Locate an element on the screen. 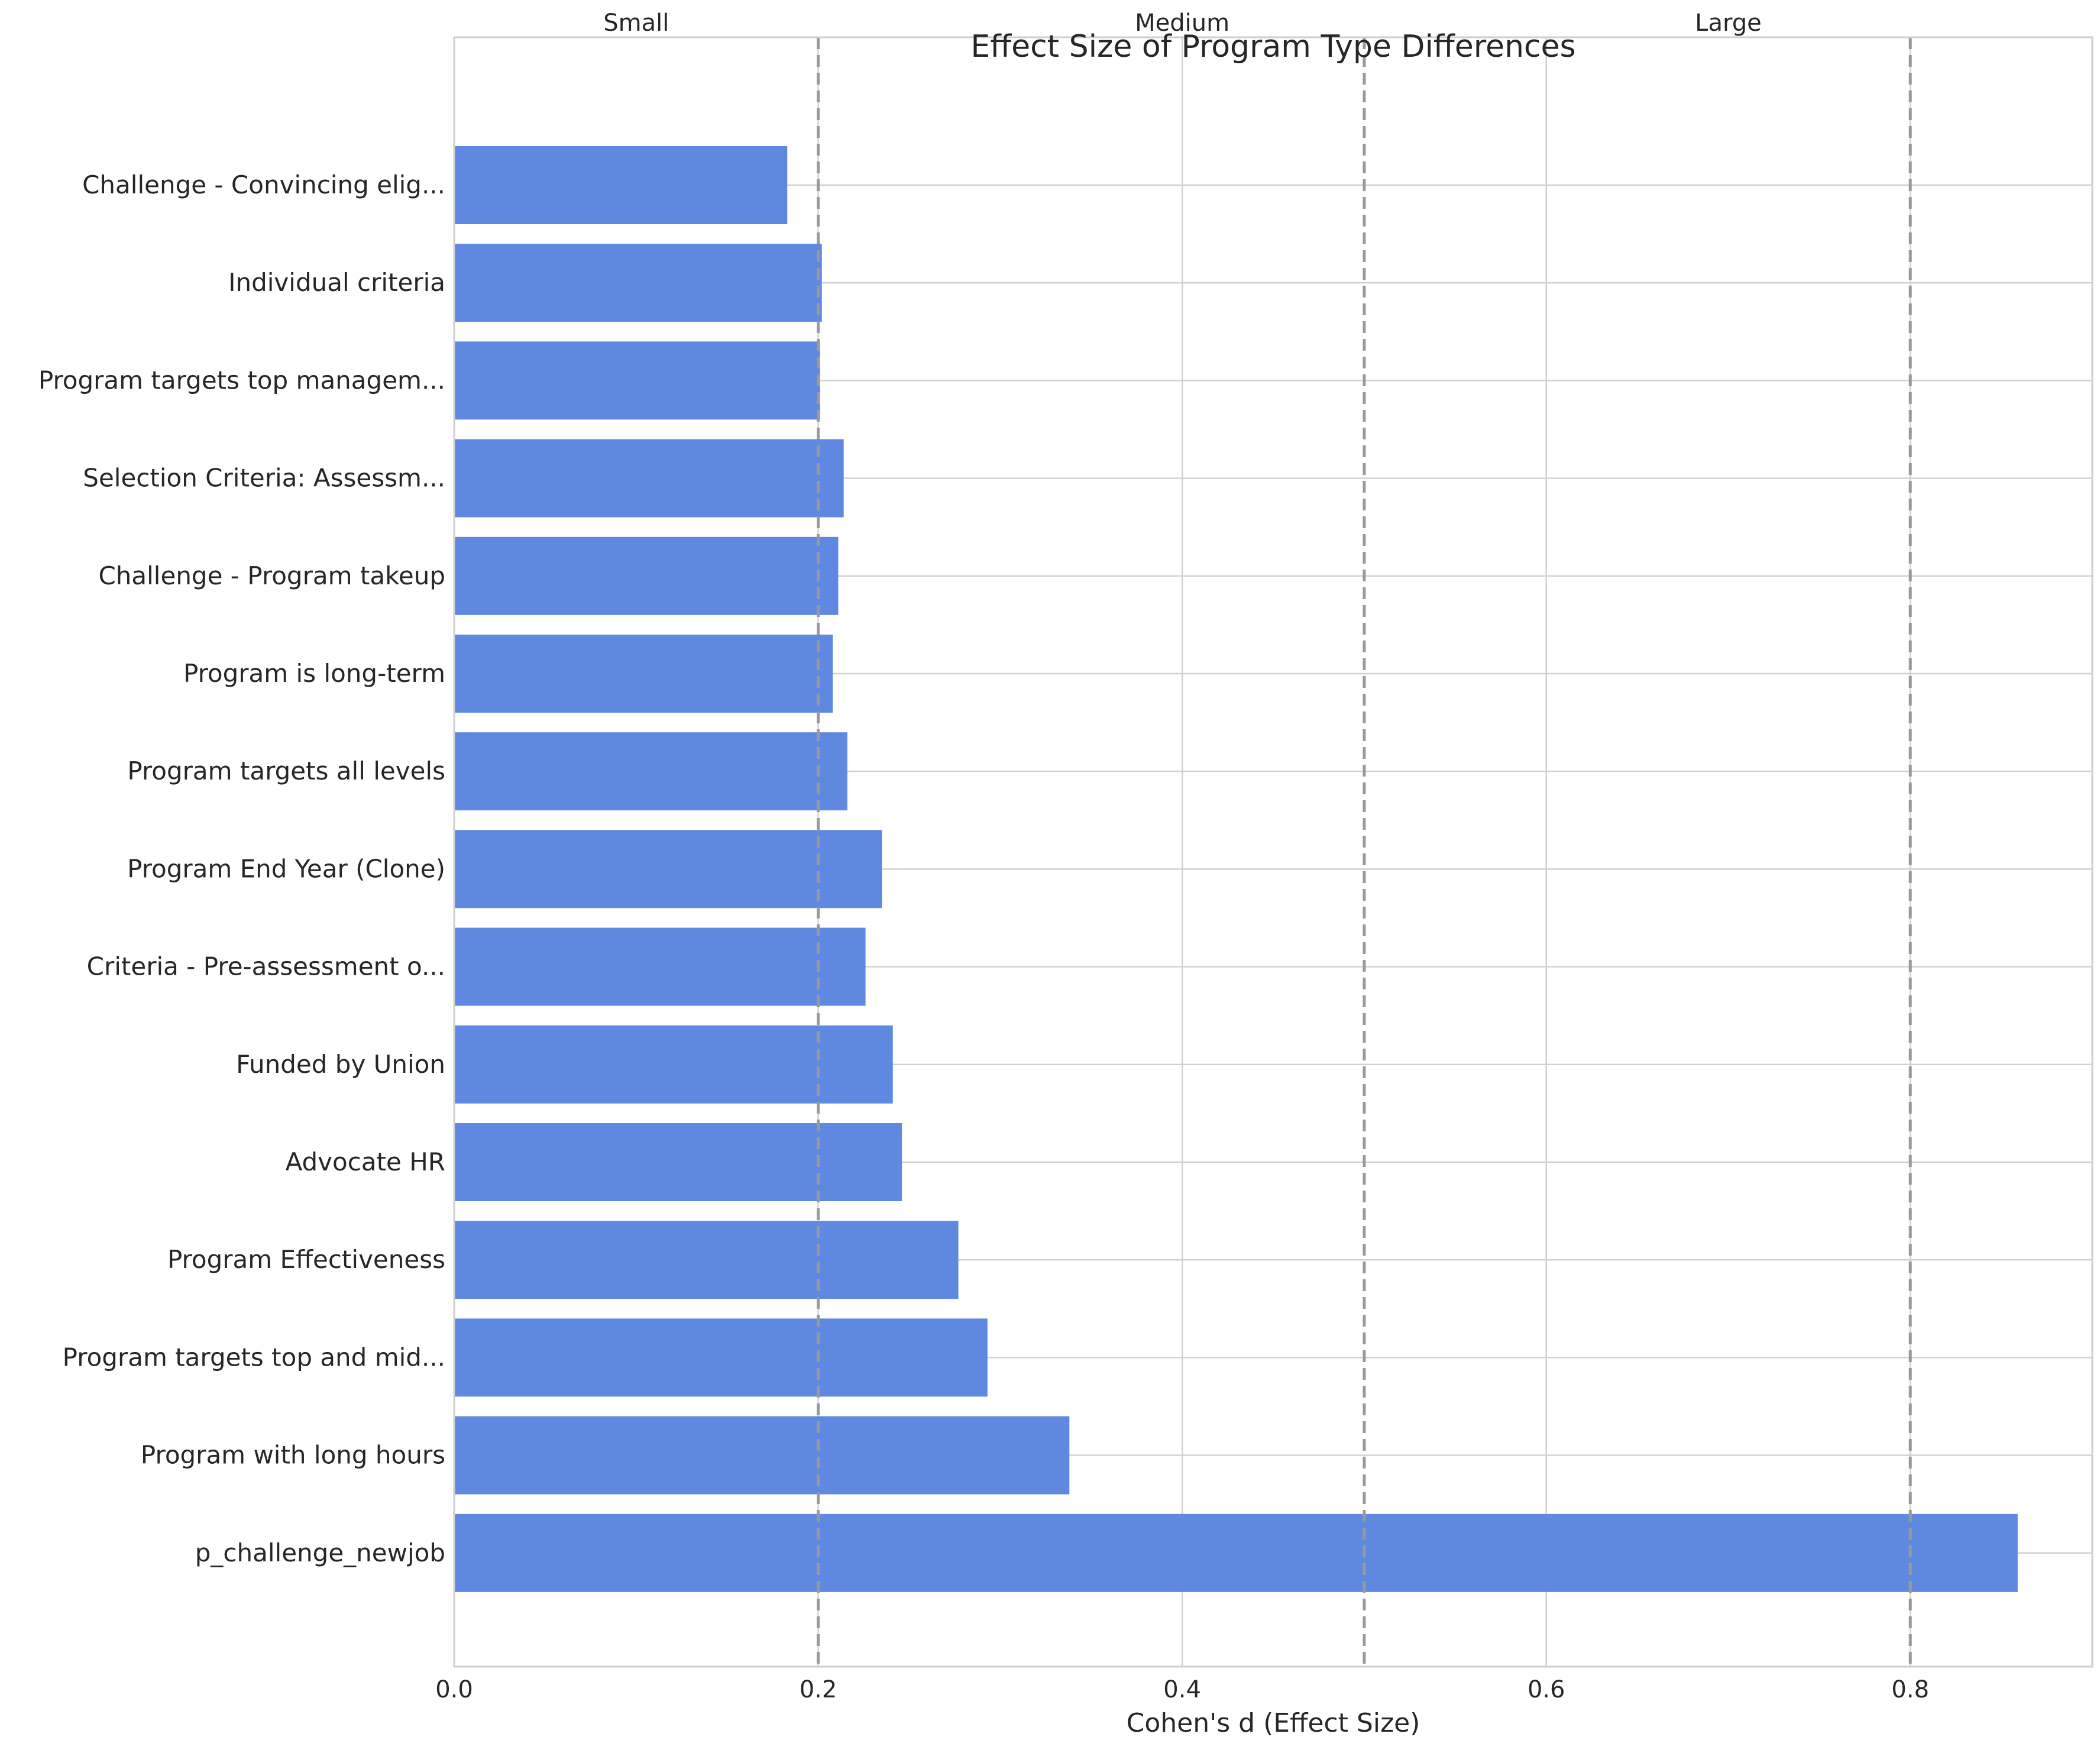 The width and height of the screenshot is (2100, 1753). category-label: p_challenge_newjob is located at coordinates (320, 1552).